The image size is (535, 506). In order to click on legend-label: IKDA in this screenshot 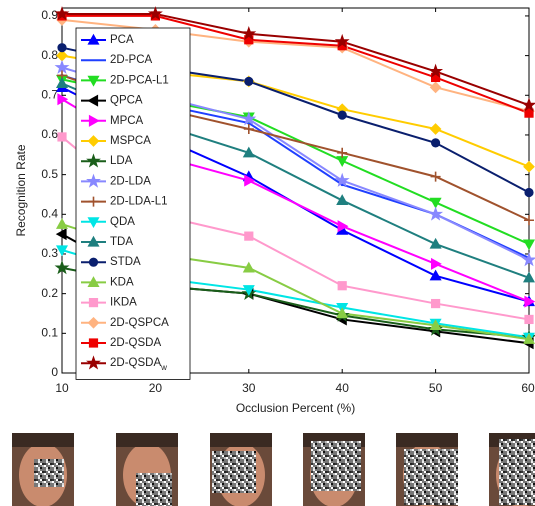, I will do `click(123, 303)`.